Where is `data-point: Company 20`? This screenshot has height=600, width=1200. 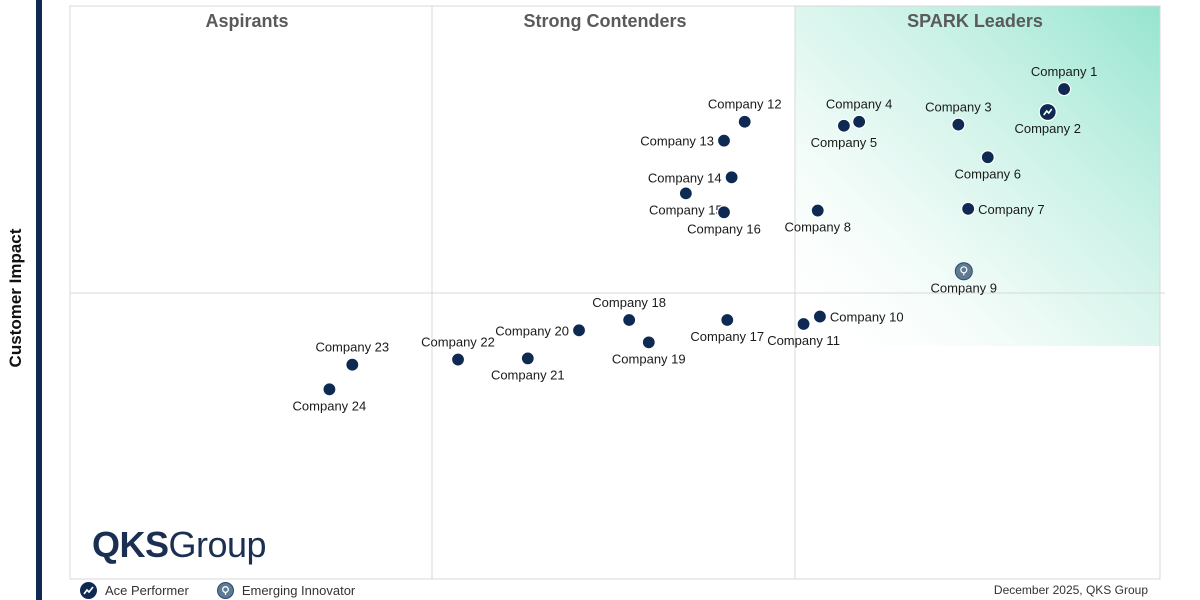 data-point: Company 20 is located at coordinates (541, 330).